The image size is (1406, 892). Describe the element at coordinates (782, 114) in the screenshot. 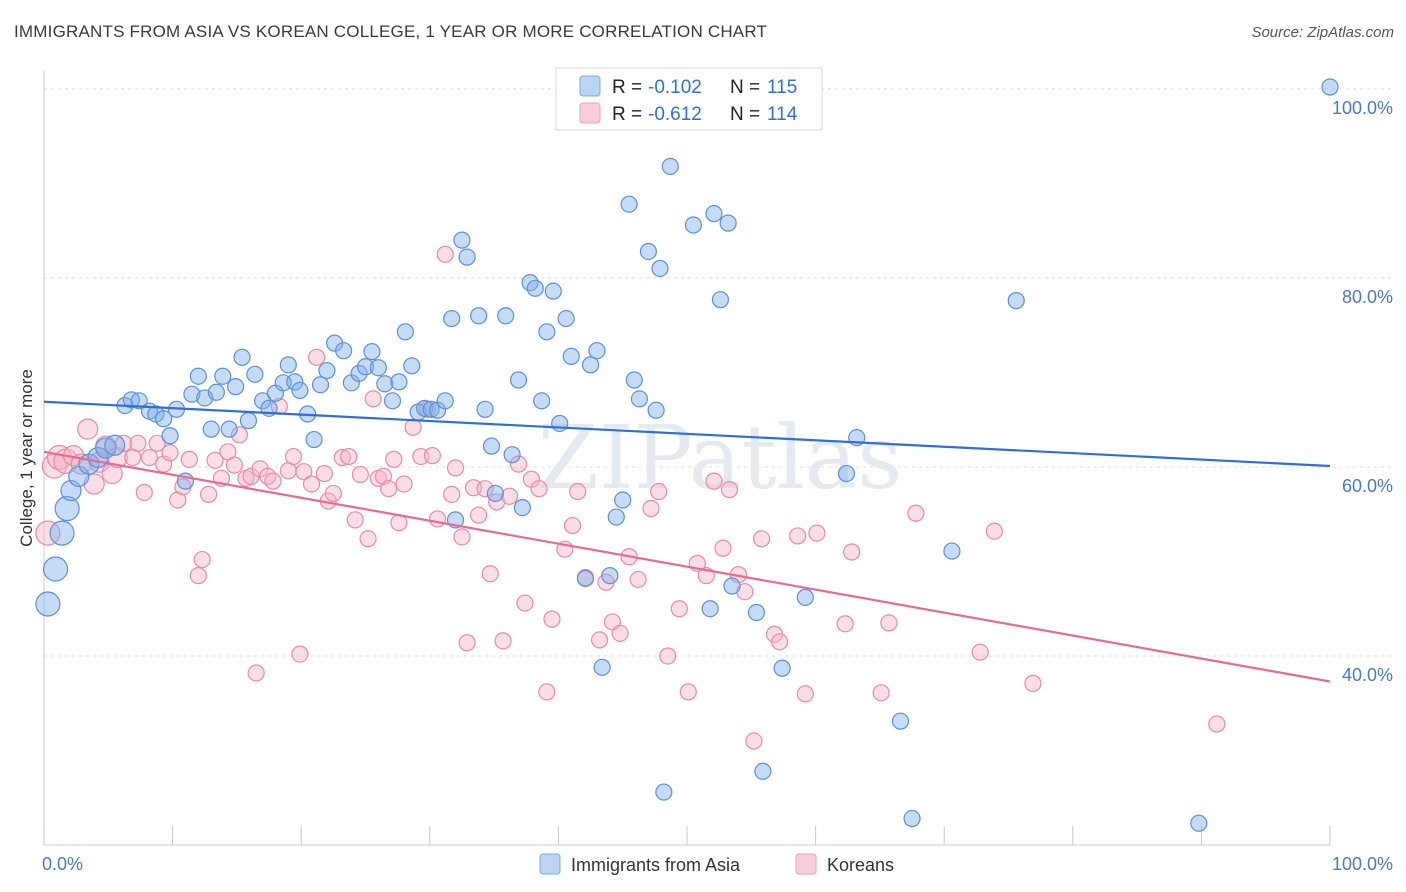

I see `stats-n-value-koreans: 114` at that location.